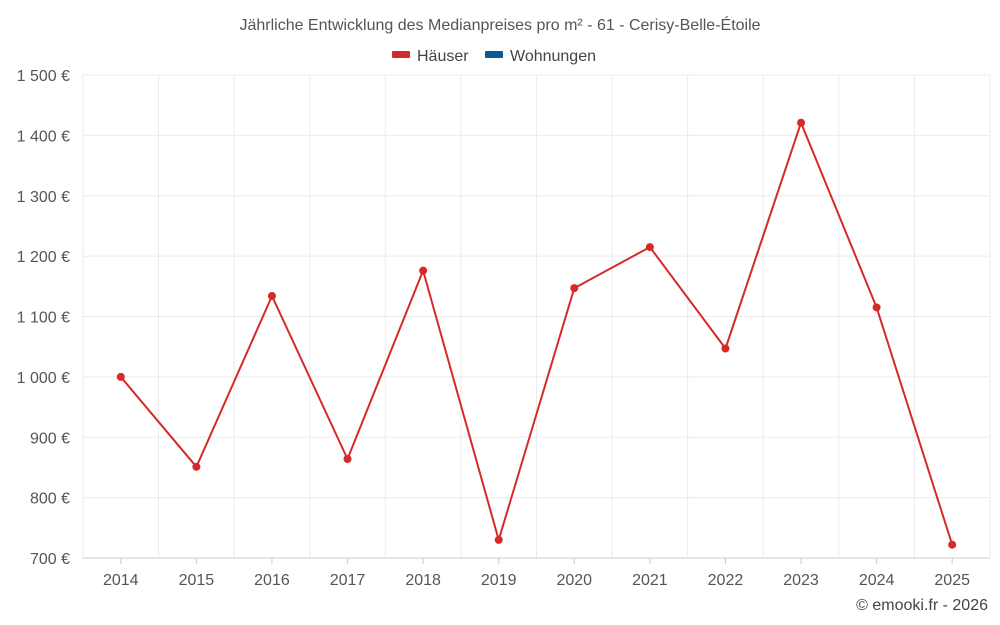 The height and width of the screenshot is (625, 1000). Describe the element at coordinates (43, 378) in the screenshot. I see `y-tick-label: 1 000 €` at that location.